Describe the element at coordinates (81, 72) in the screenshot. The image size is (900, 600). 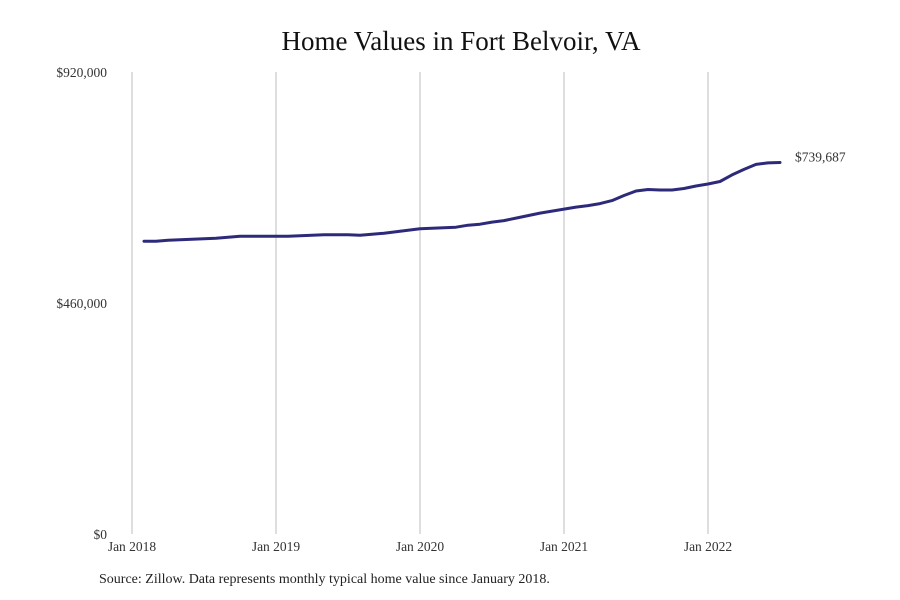
I see `y-tick-label: $920,000` at that location.